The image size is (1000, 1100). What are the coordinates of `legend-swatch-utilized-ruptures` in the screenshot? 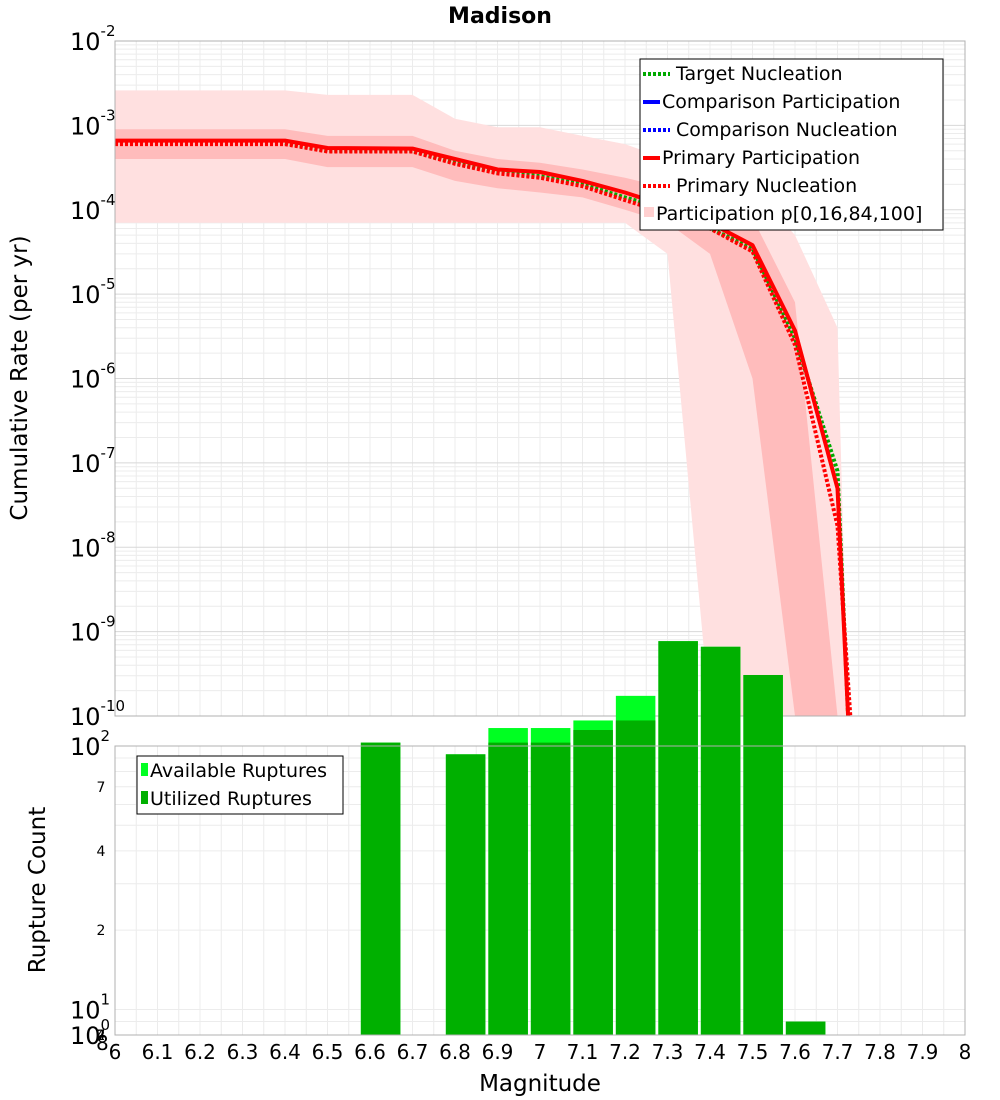 It's located at (144, 797).